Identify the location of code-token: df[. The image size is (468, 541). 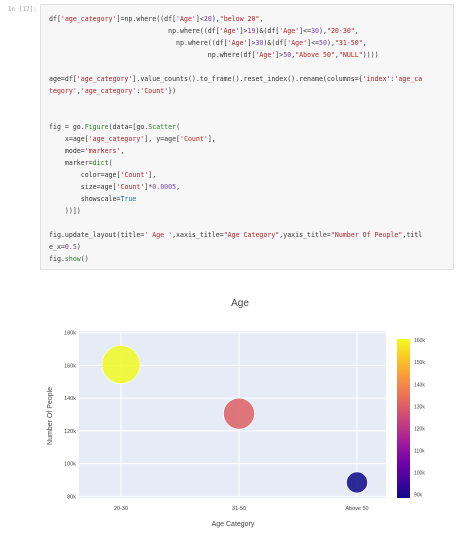
(55, 19).